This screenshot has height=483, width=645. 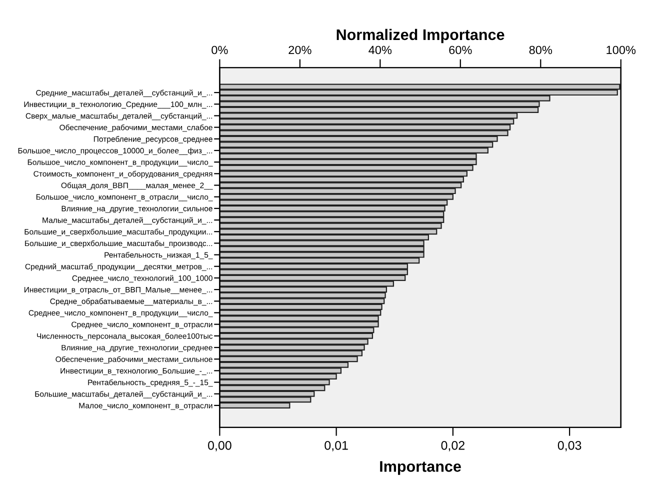 What do you see at coordinates (220, 50) in the screenshot?
I see `x2-tick-label: 0%` at bounding box center [220, 50].